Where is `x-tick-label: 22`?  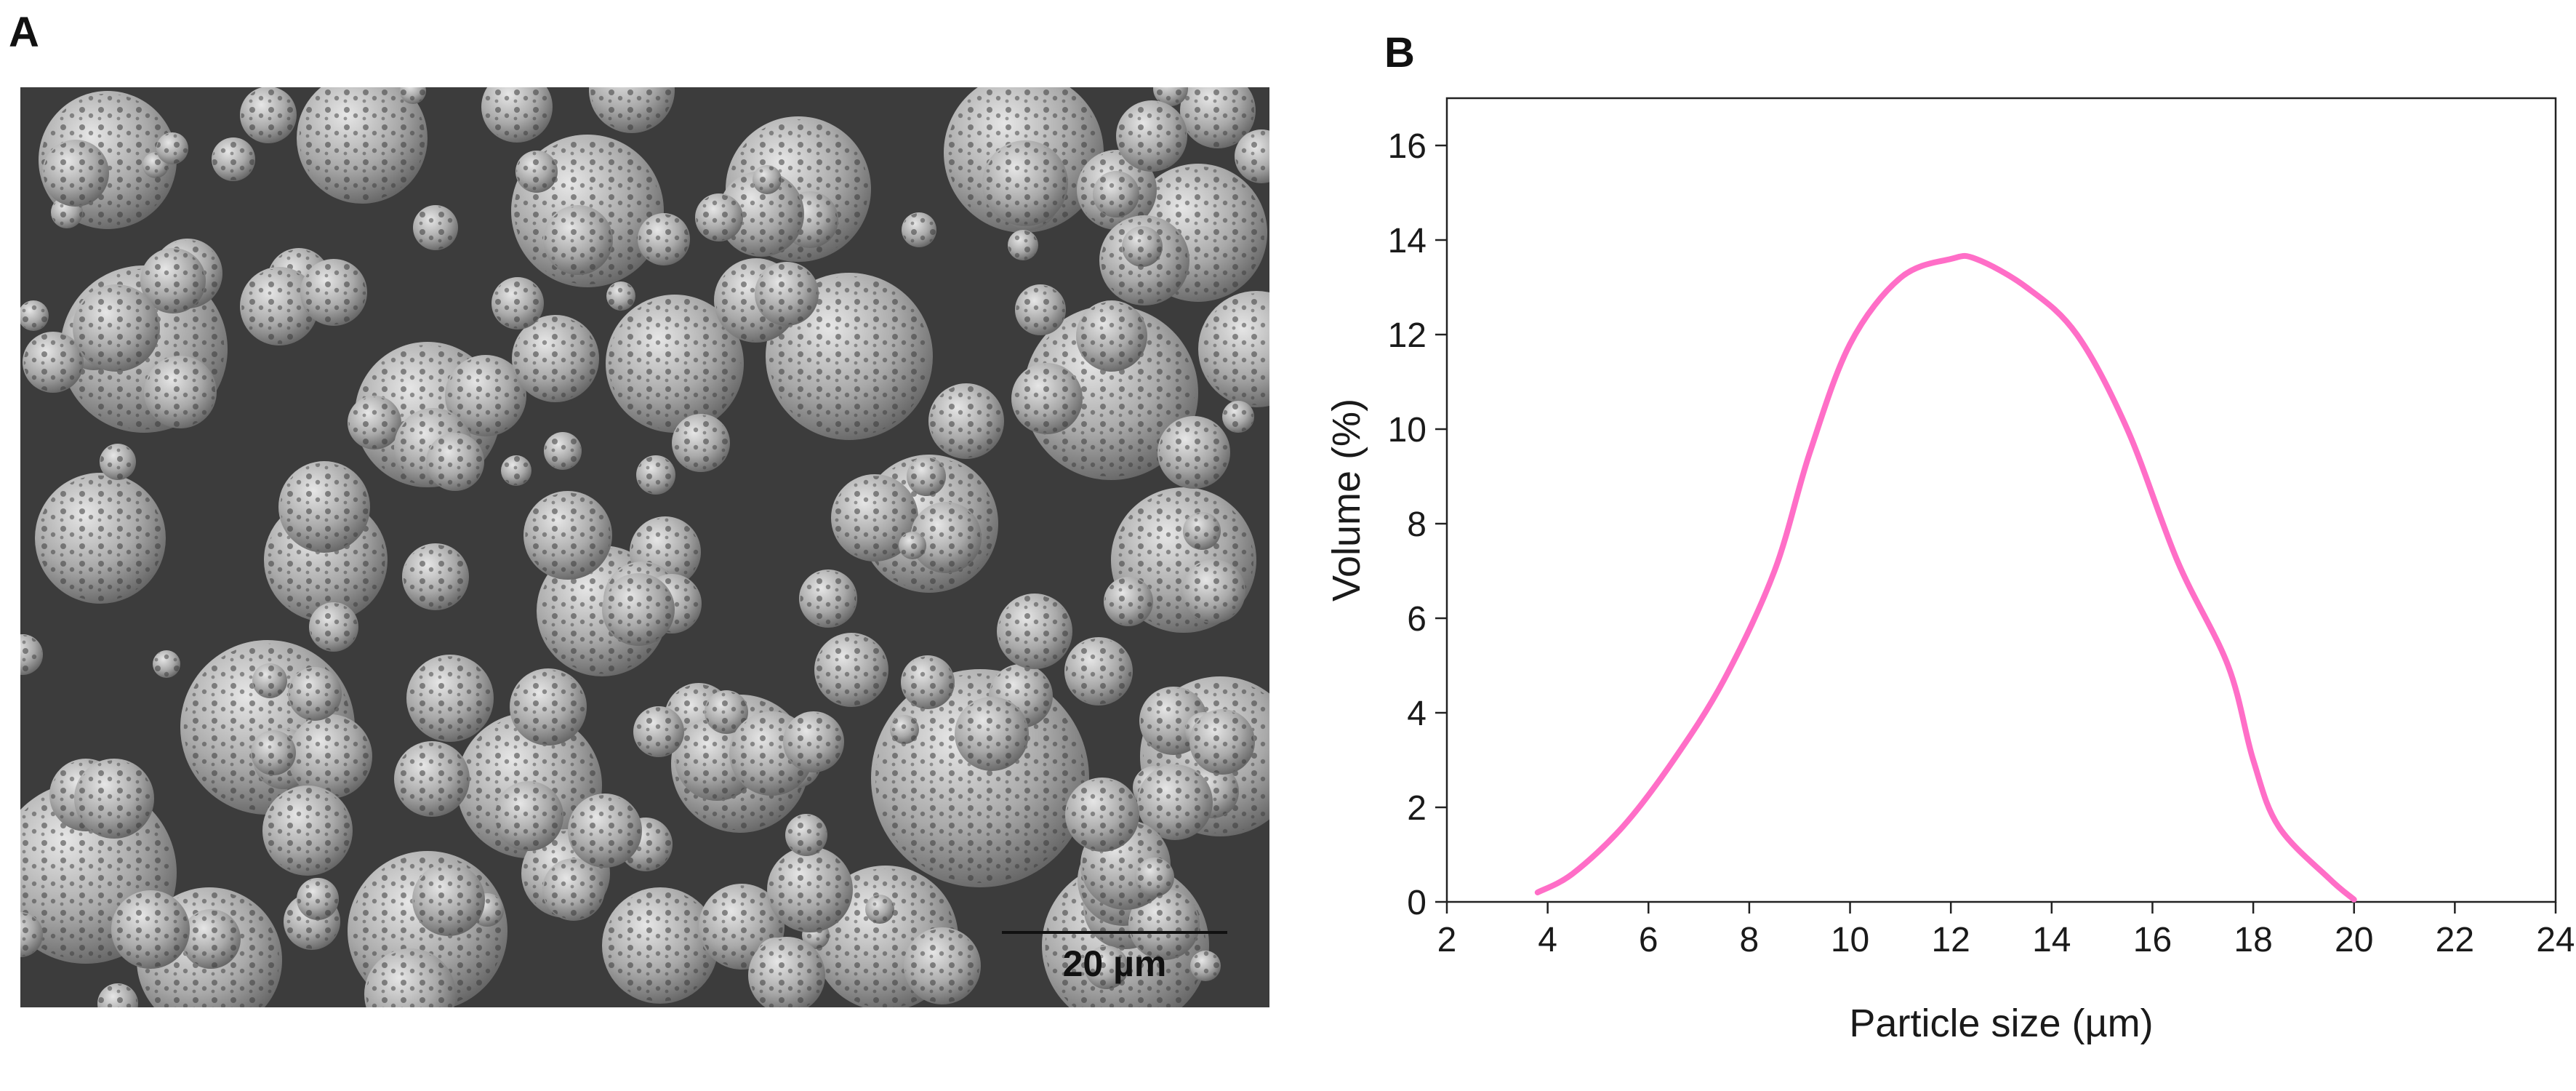 x-tick-label: 22 is located at coordinates (2455, 940).